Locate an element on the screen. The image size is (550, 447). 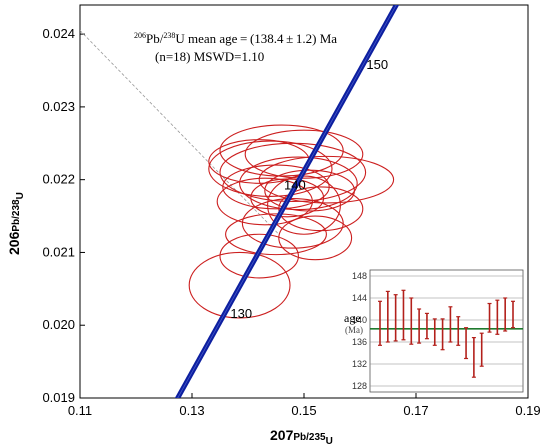
inset-tick-label: 148 is located at coordinates (359, 276).